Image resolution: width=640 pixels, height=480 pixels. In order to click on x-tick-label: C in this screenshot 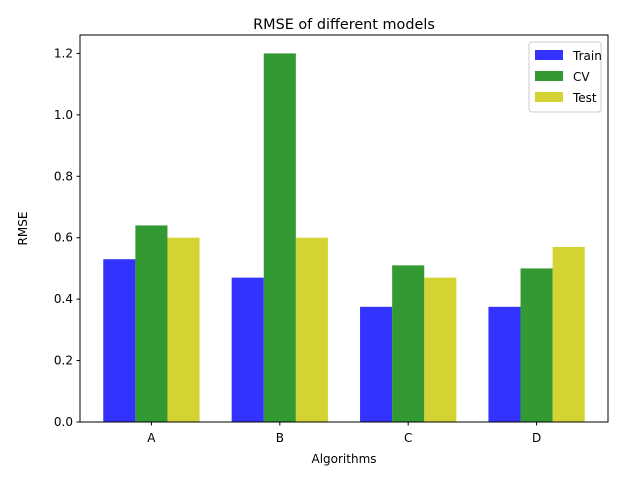, I will do `click(408, 438)`.